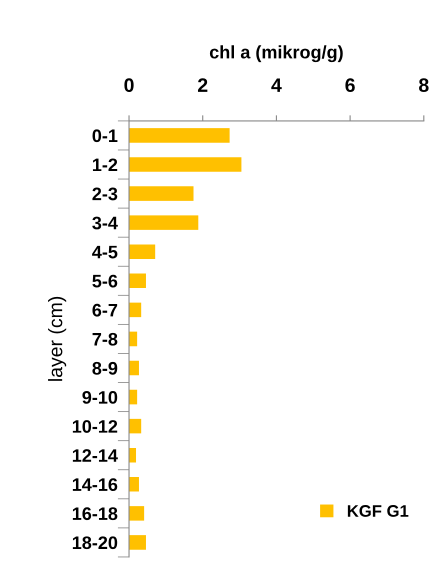  I want to click on y-tick-label: 3-4, so click(105, 223).